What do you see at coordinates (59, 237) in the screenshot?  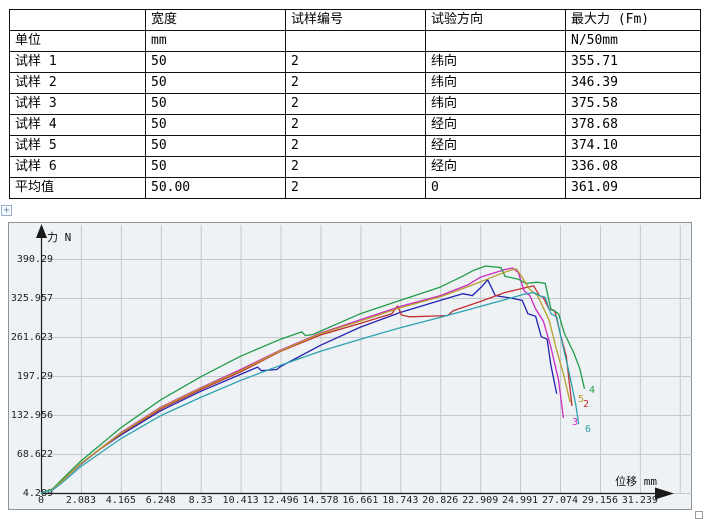 I see `y-axis-title: 力 N` at bounding box center [59, 237].